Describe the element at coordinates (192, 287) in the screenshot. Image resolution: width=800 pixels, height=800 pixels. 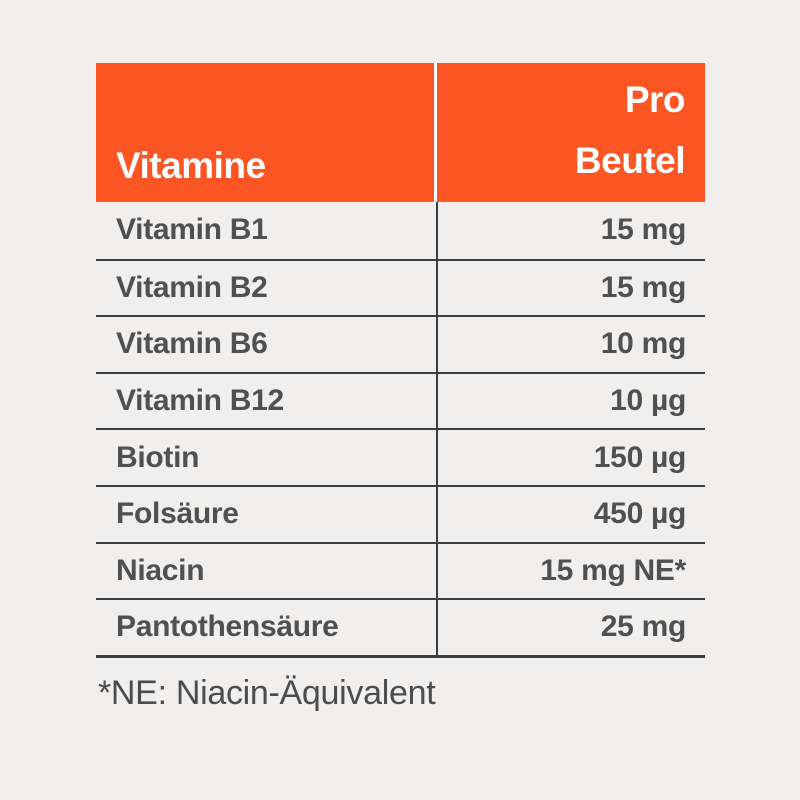
I see `row-name-label: Vitamin B2` at that location.